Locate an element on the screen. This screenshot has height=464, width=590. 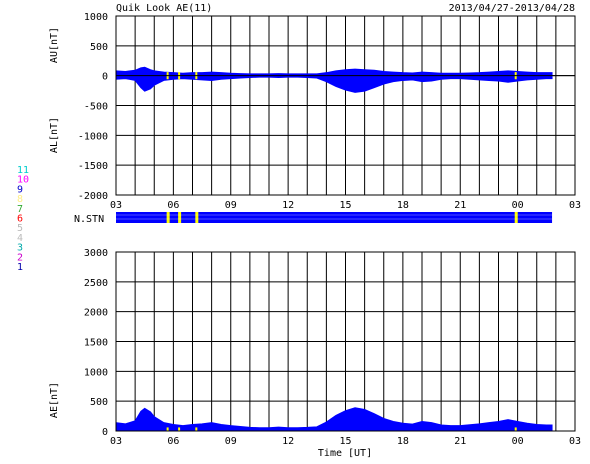
y-tick-label: 2500 is located at coordinates (96, 283).